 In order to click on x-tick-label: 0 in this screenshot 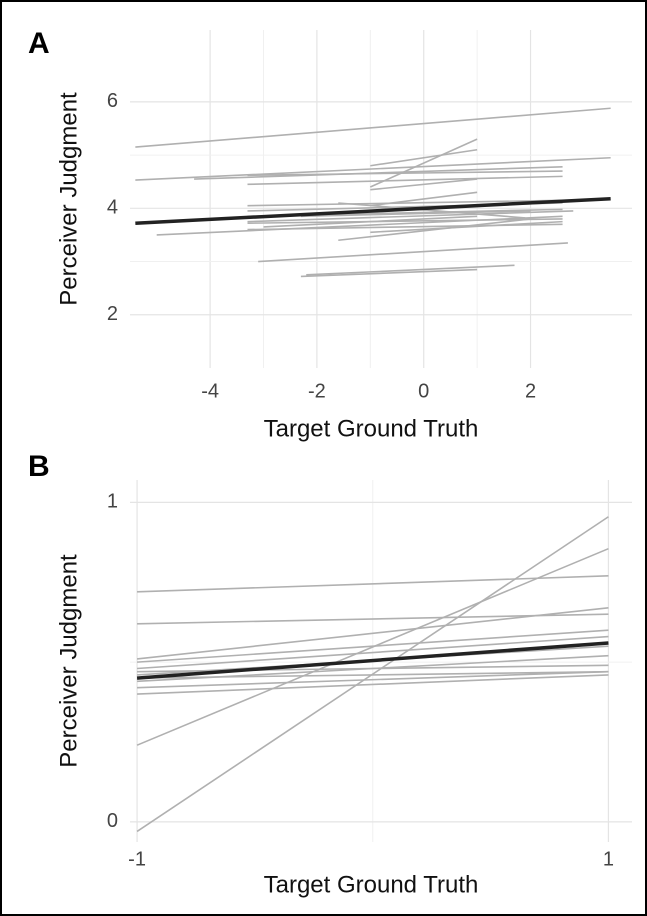, I will do `click(423, 391)`.